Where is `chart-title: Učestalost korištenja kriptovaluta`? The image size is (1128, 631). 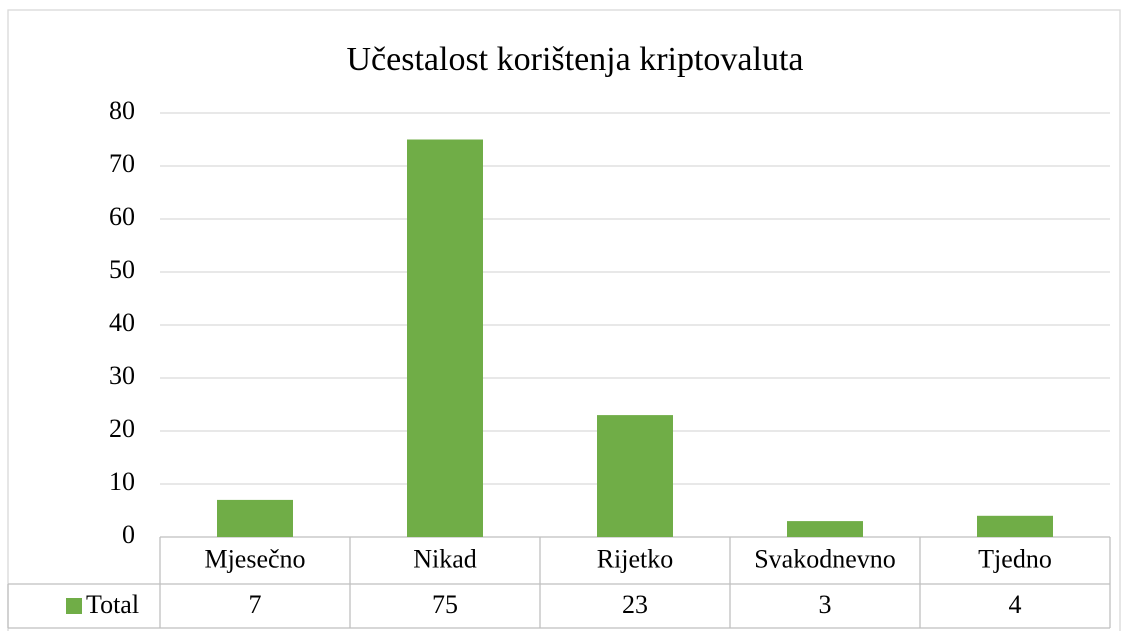 chart-title: Učestalost korištenja kriptovaluta is located at coordinates (575, 59).